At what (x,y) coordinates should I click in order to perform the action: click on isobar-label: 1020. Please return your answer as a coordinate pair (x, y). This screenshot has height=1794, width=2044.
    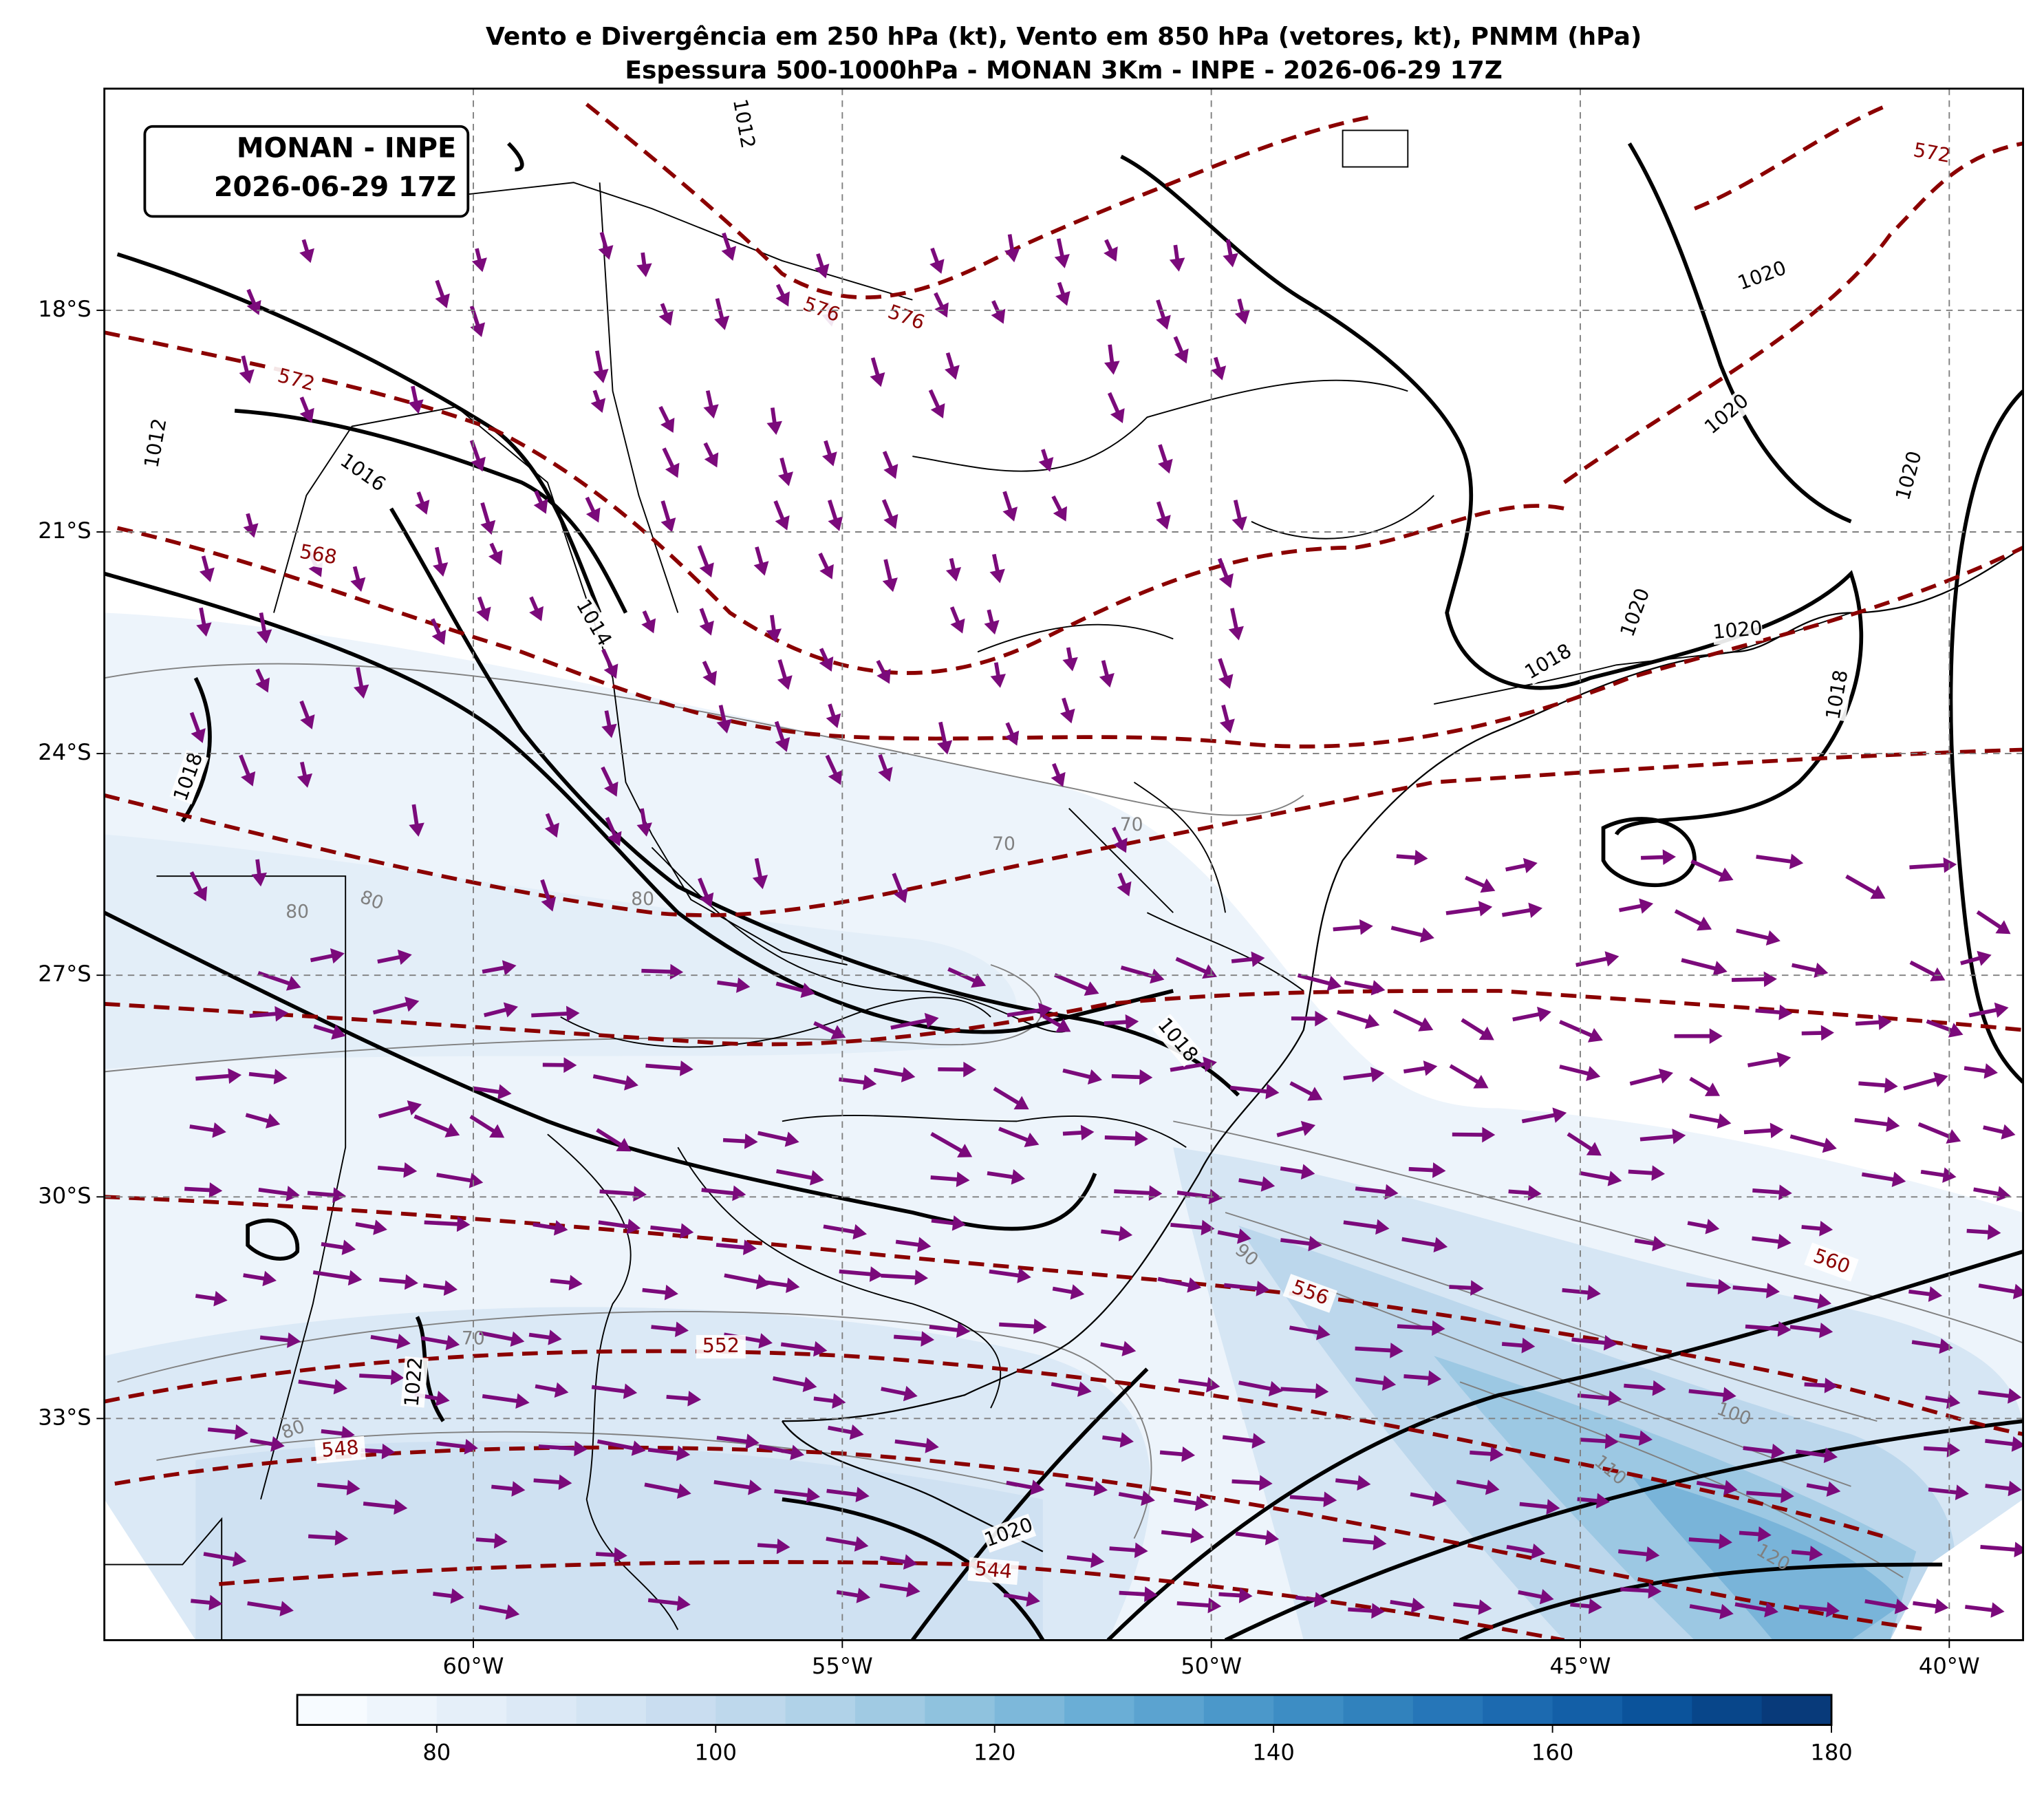
    Looking at the image, I should click on (1737, 630).